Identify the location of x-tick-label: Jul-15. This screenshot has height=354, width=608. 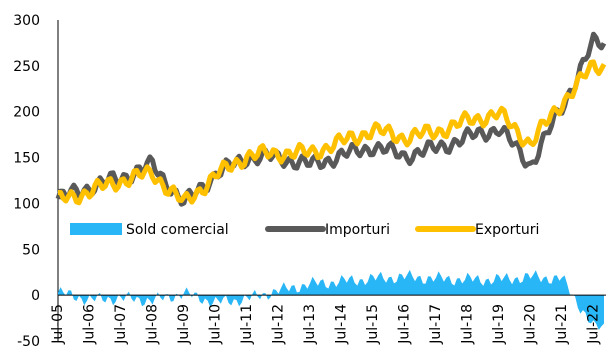
(373, 324).